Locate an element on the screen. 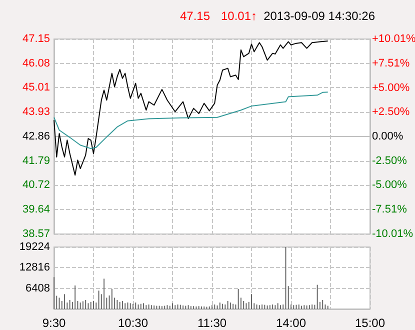 Image resolution: width=415 pixels, height=330 pixels. x-tick-label: 10:30 is located at coordinates (133, 323).